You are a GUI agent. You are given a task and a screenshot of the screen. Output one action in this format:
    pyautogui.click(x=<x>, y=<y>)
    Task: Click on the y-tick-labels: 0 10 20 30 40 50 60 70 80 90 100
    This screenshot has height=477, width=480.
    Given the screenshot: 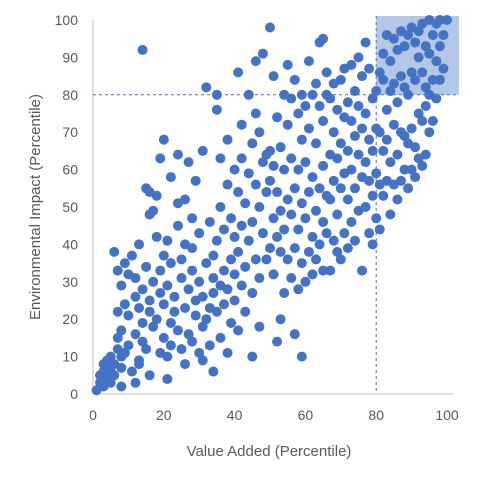 What is the action you would take?
    pyautogui.click(x=67, y=207)
    